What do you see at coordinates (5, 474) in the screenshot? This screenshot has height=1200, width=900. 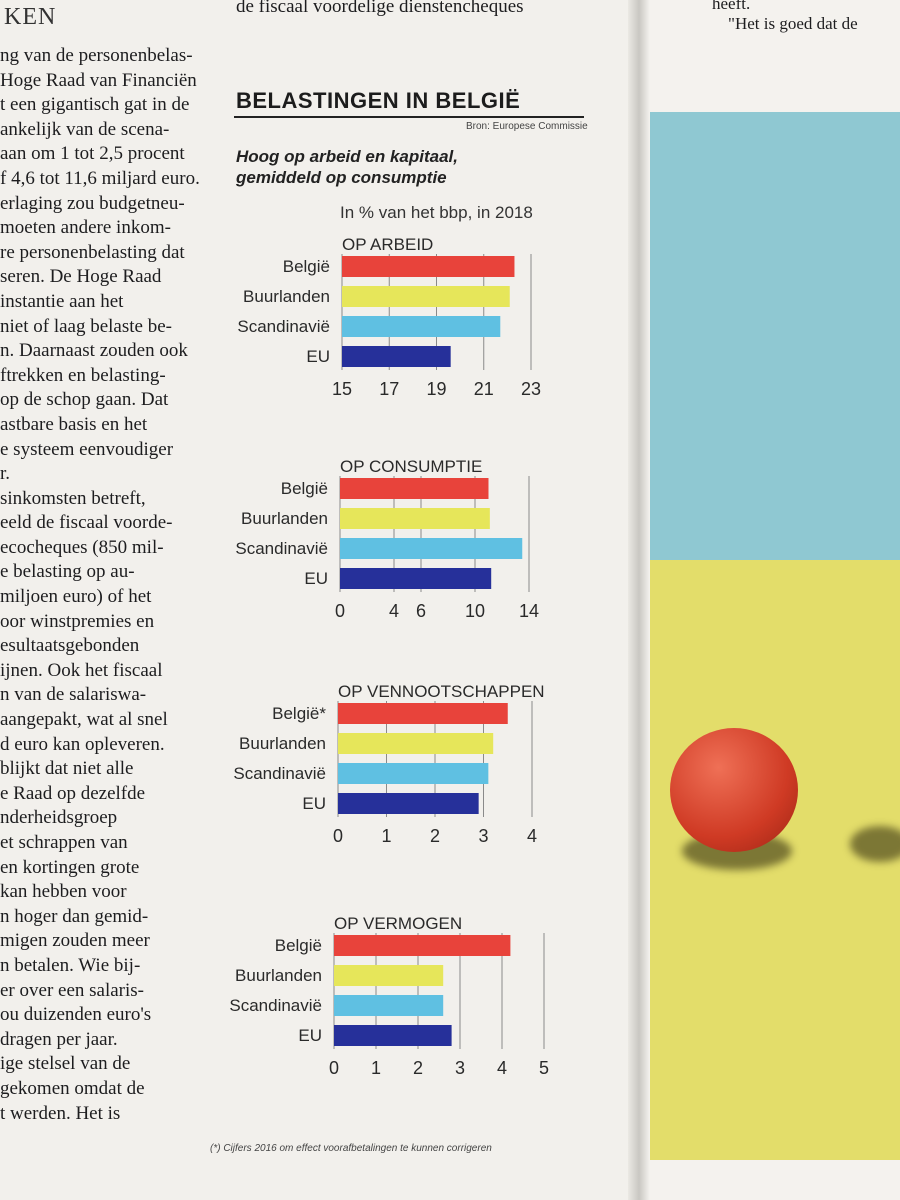 I see `article-line: r.` at bounding box center [5, 474].